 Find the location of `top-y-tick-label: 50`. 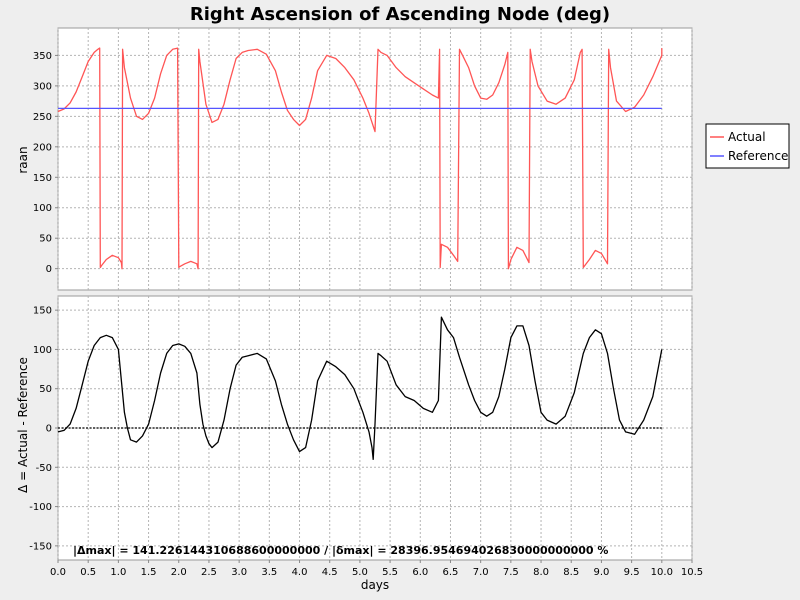

top-y-tick-label: 50 is located at coordinates (45, 239).